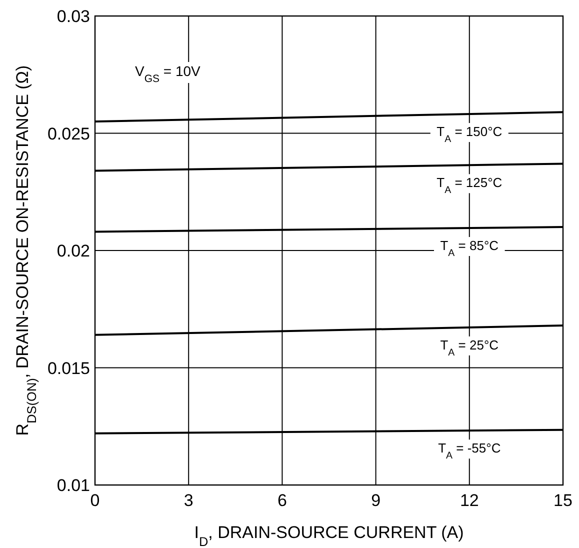 This screenshot has width=579, height=548. What do you see at coordinates (469, 347) in the screenshot?
I see `series-label: T$_{A}$ = 25°C` at bounding box center [469, 347].